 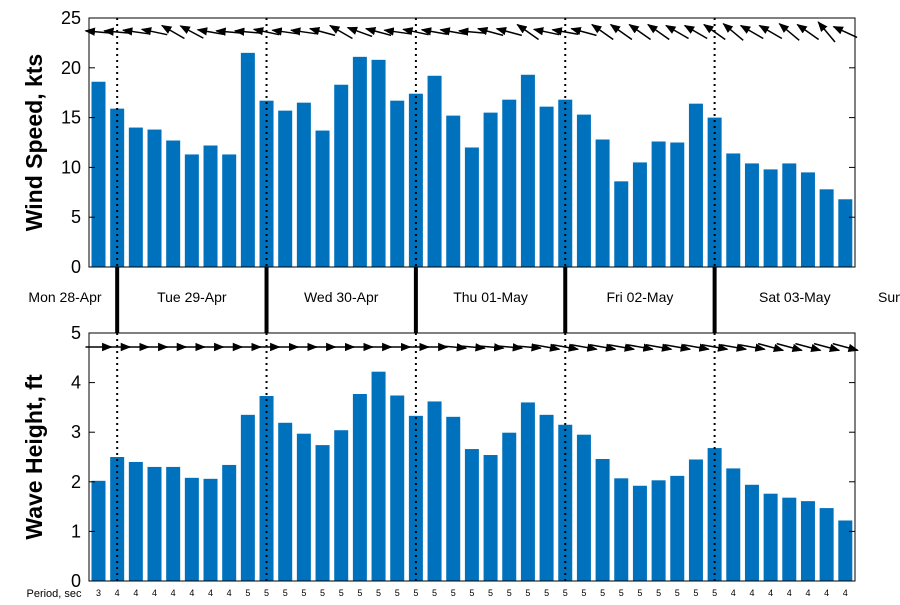 What do you see at coordinates (192, 297) in the screenshot?
I see `day-label: Tue 29-Apr` at bounding box center [192, 297].